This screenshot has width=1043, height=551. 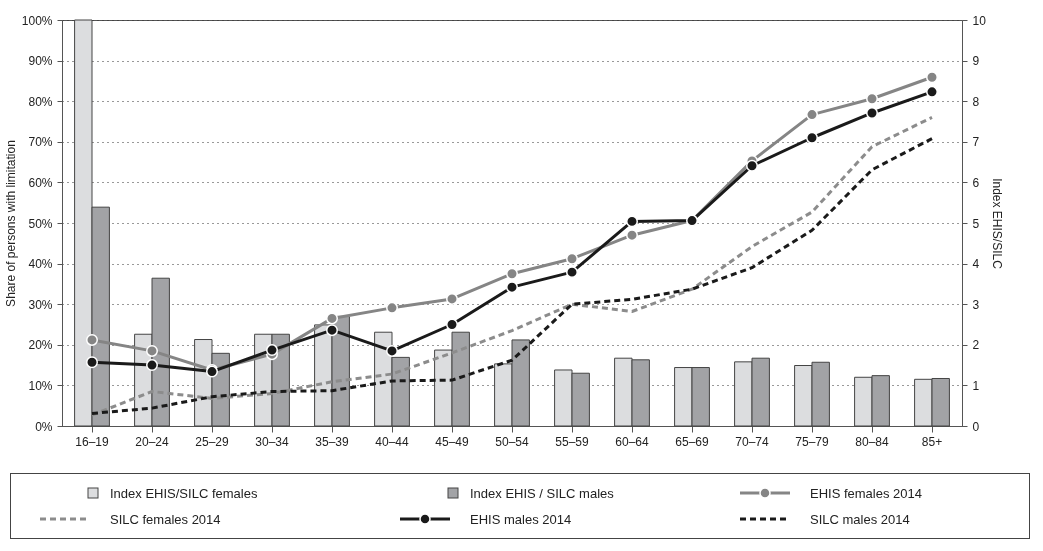 I want to click on y2-tick-label: 4, so click(x=976, y=264).